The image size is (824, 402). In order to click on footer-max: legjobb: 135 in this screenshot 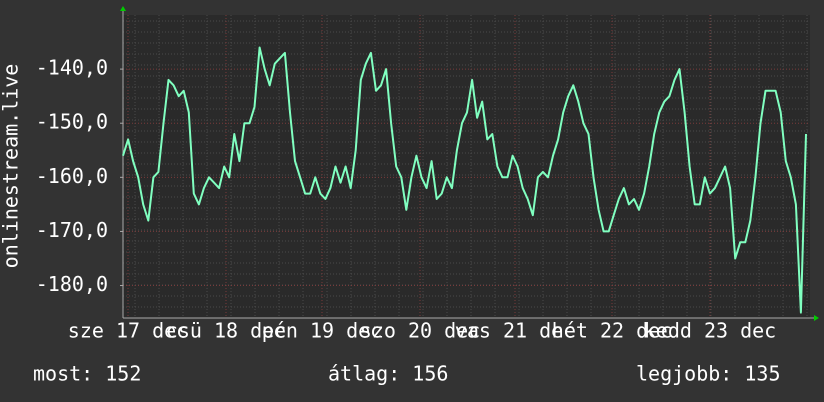, I will do `click(708, 374)`.